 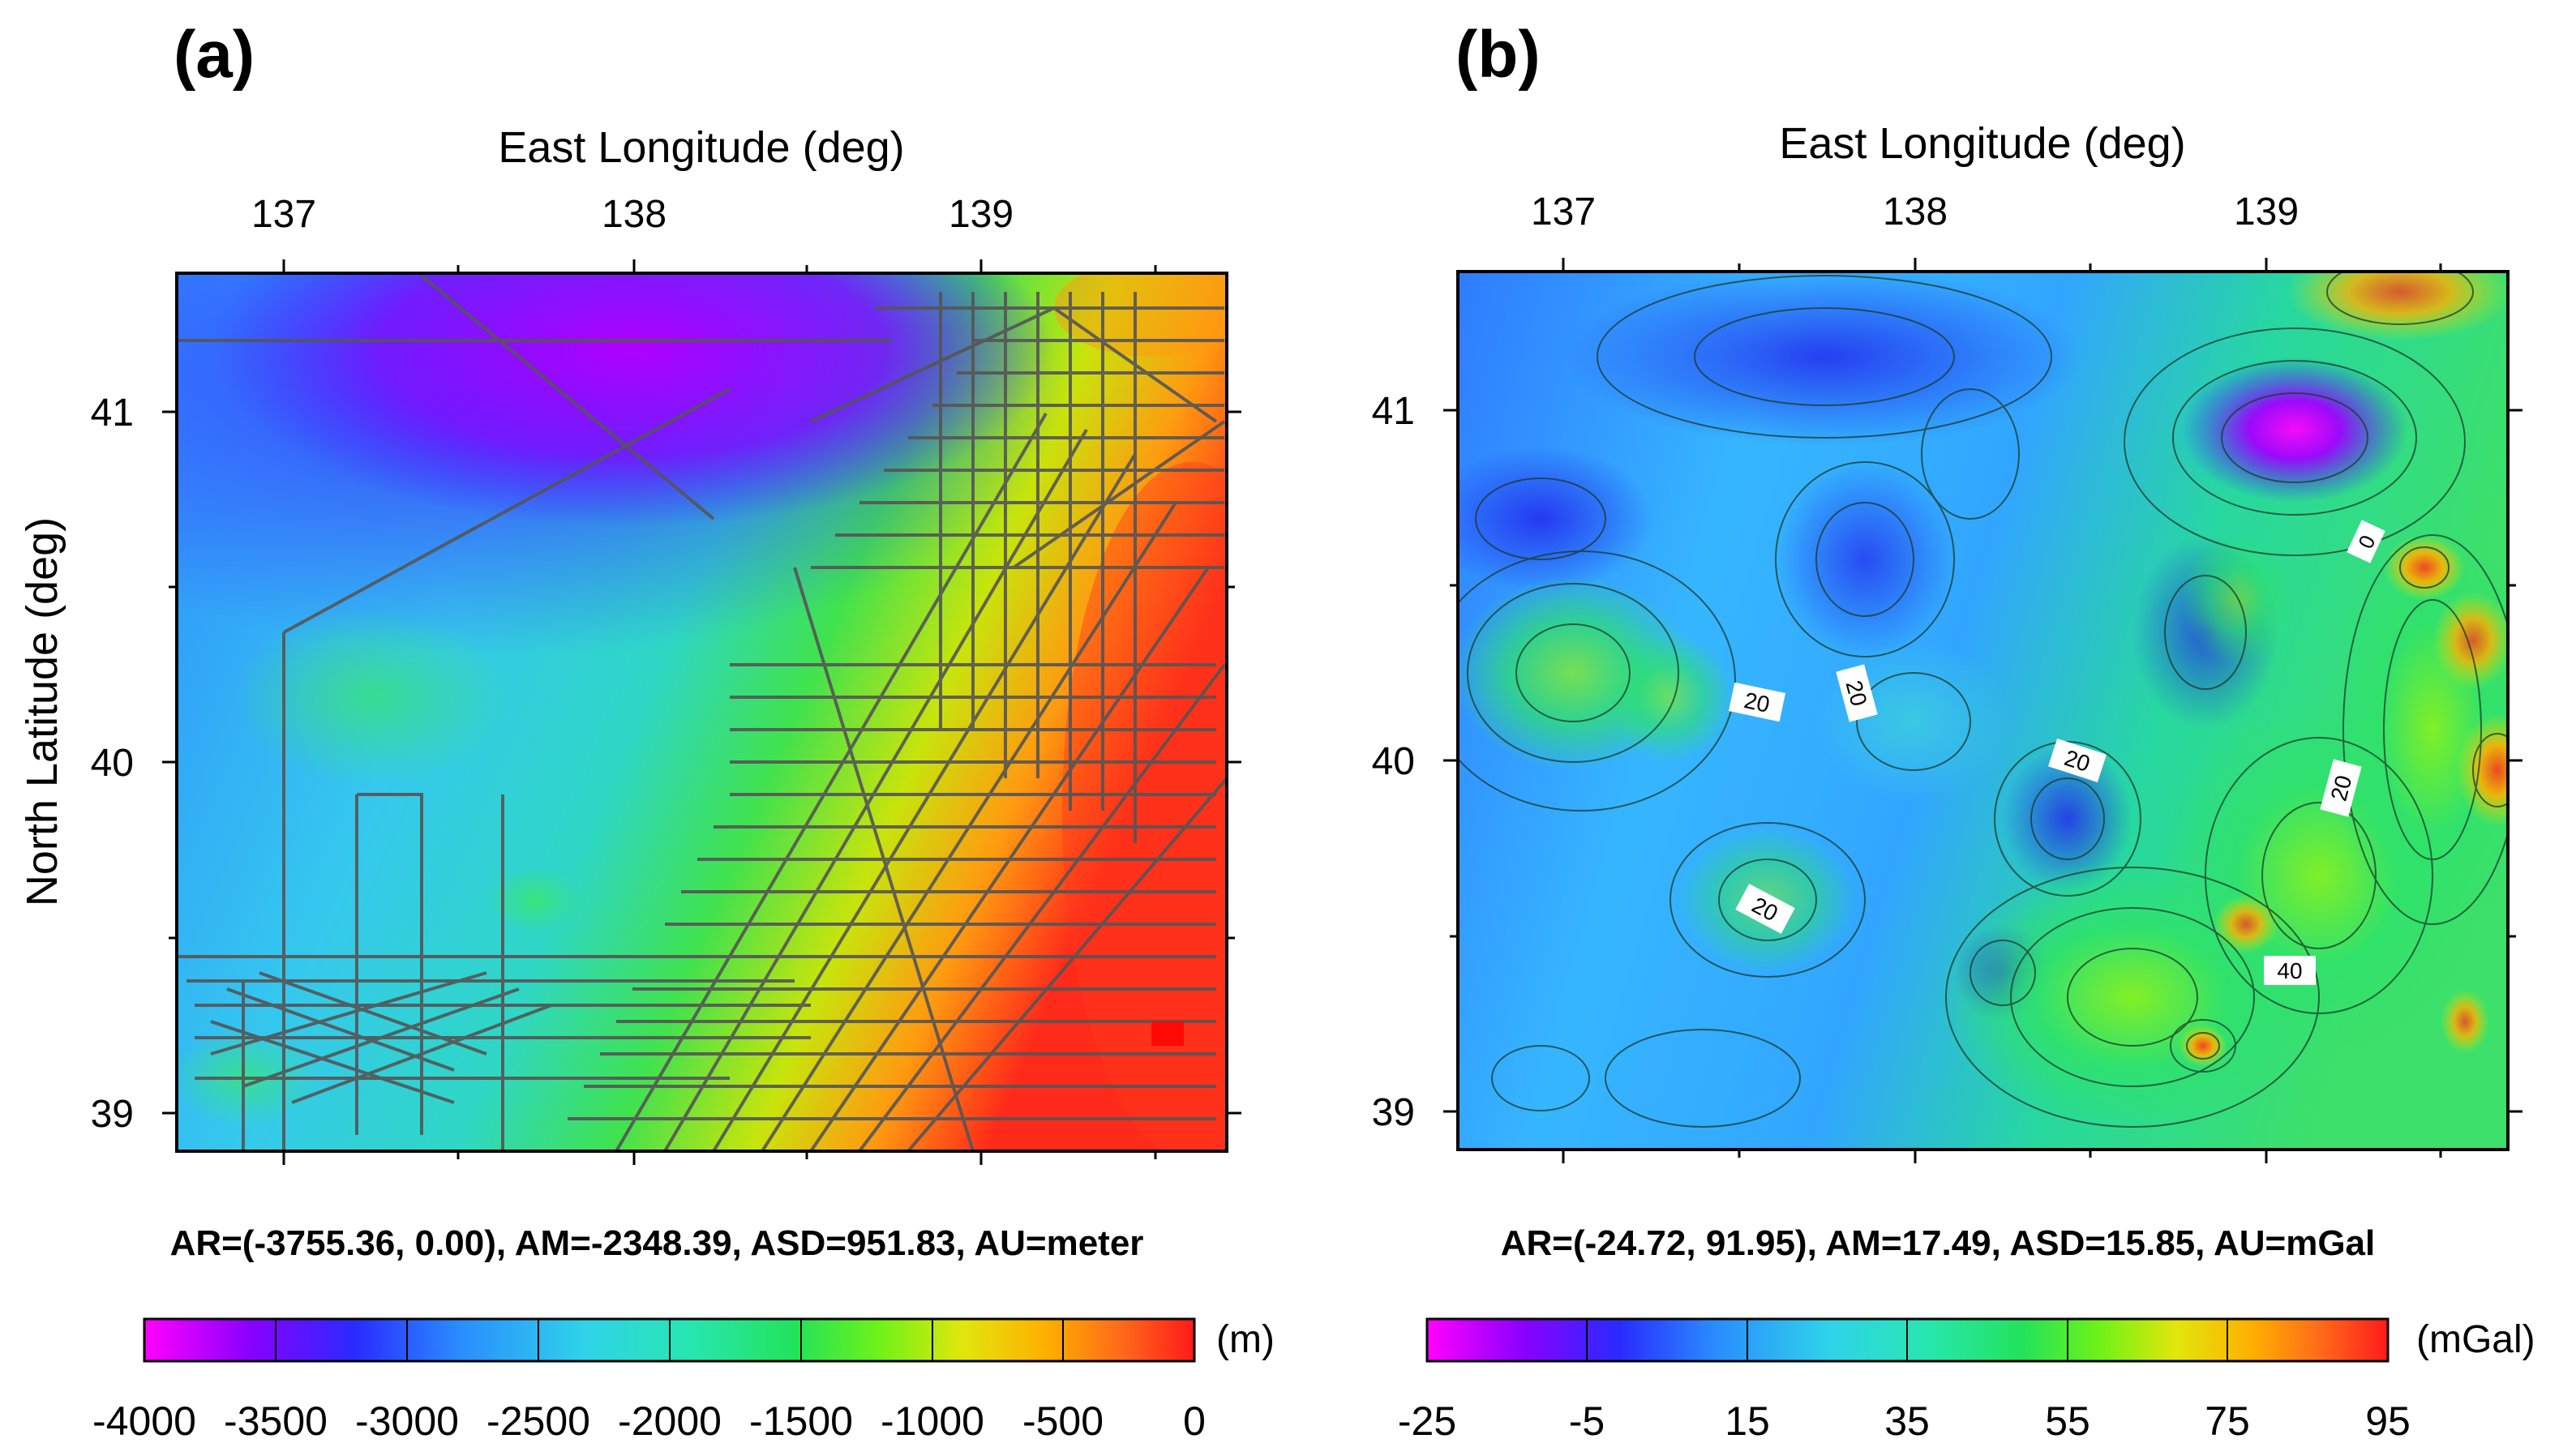 I want to click on panel-a-colorbar-label: -4000, so click(x=144, y=1421).